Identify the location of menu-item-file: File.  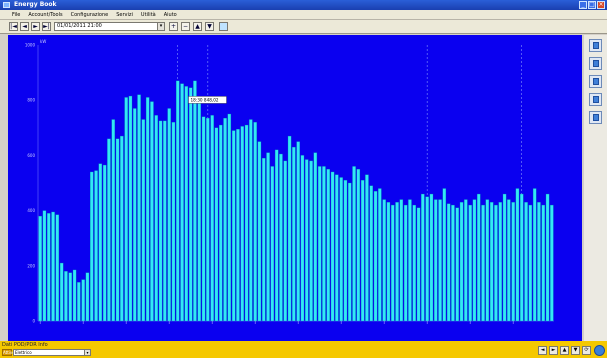
(16, 14).